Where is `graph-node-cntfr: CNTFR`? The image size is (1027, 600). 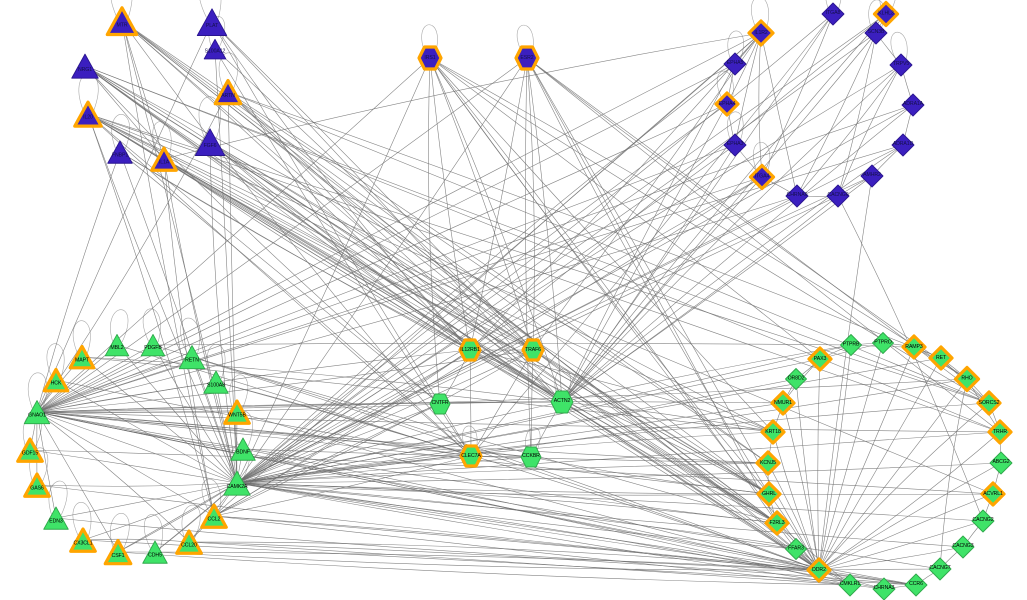
graph-node-cntfr: CNTFR is located at coordinates (440, 404).